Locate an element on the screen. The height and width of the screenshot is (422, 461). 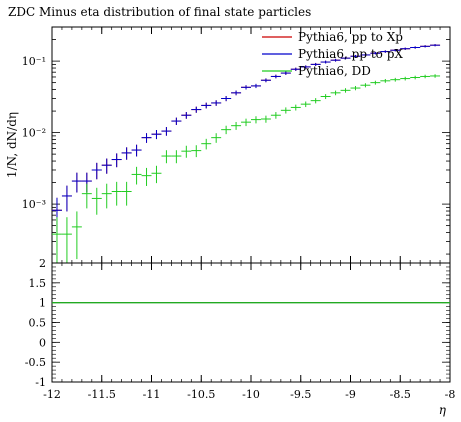
y-tick-label: 10⁻³ is located at coordinates (34, 204).